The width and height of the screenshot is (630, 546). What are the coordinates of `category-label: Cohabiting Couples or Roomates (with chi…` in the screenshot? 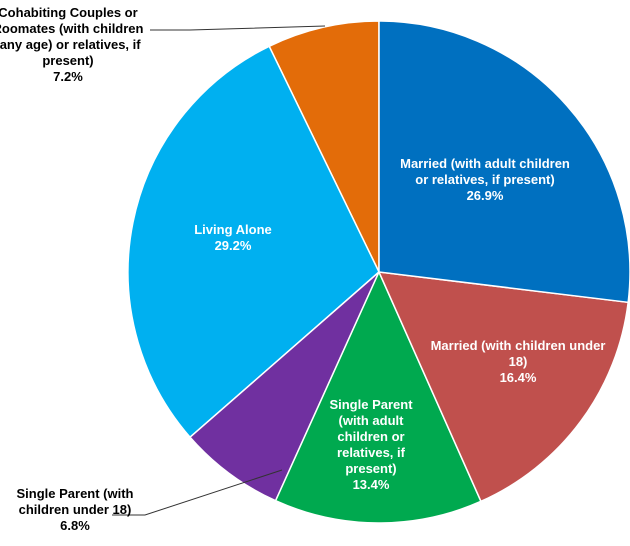 It's located at (72, 36).